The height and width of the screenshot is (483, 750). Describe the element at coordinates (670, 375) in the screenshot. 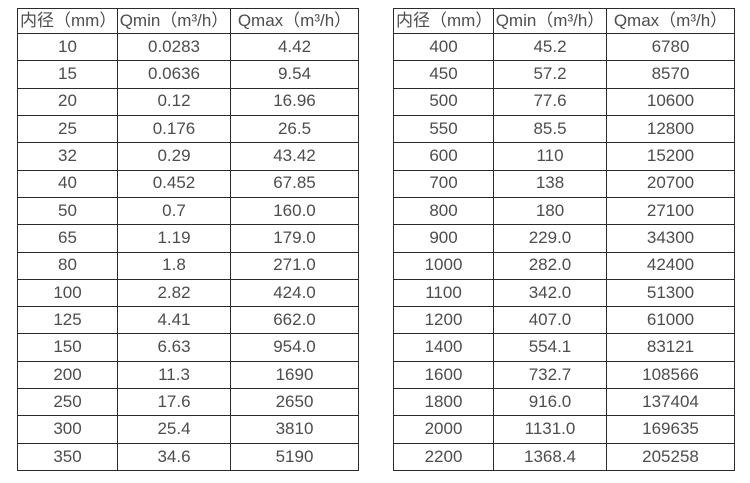

I see `cell-qmax: 108566` at that location.